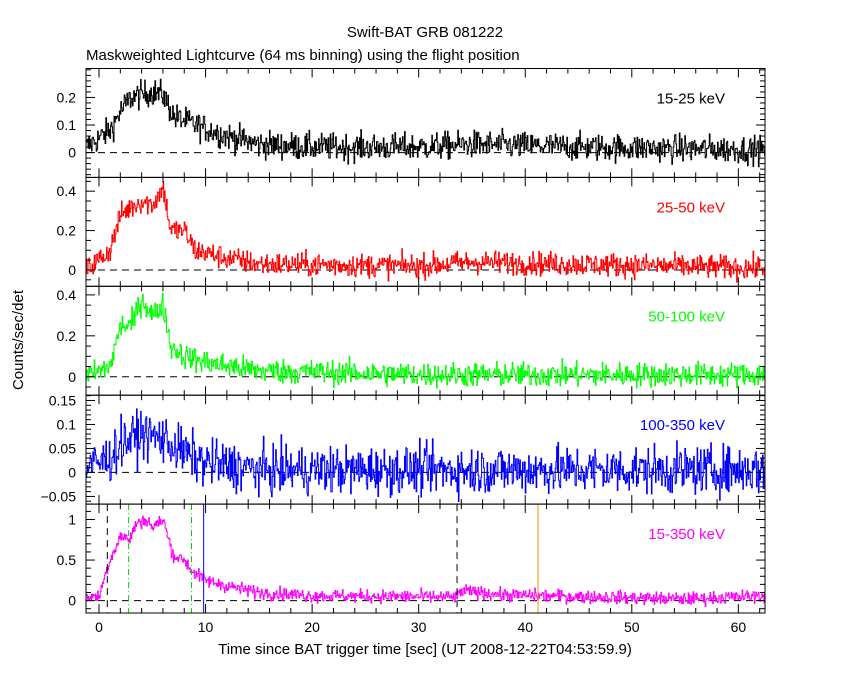 The width and height of the screenshot is (850, 685). Describe the element at coordinates (206, 627) in the screenshot. I see `x-tick-label: 10` at that location.